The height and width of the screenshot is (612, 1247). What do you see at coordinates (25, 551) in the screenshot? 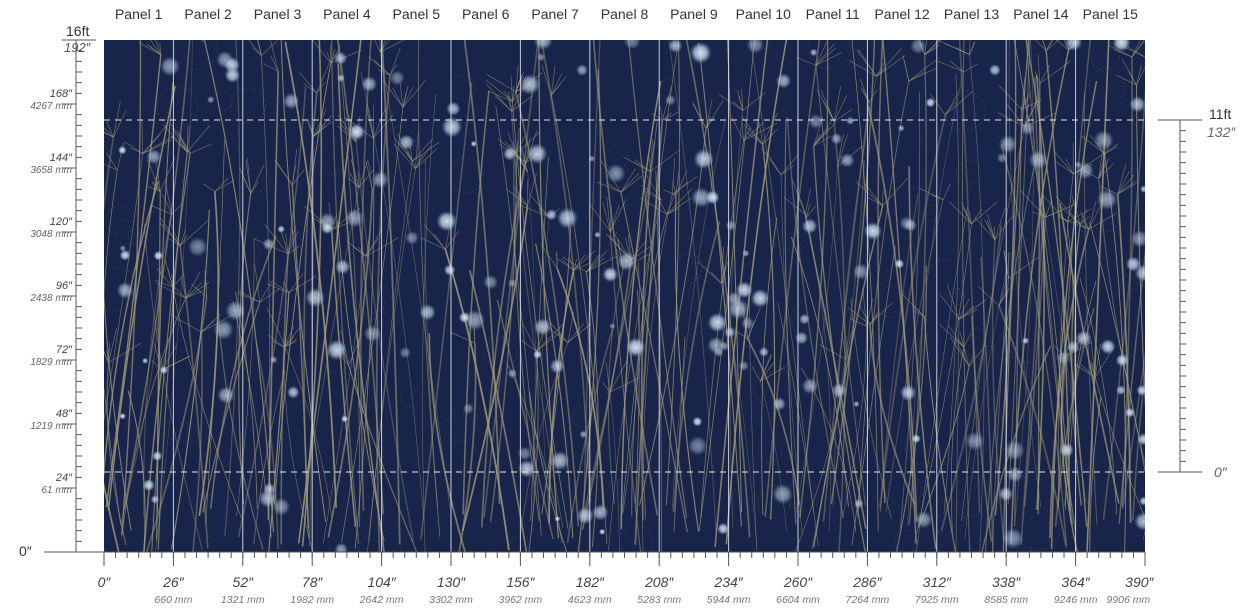
I see `left-scale-zero: 0″` at bounding box center [25, 551].